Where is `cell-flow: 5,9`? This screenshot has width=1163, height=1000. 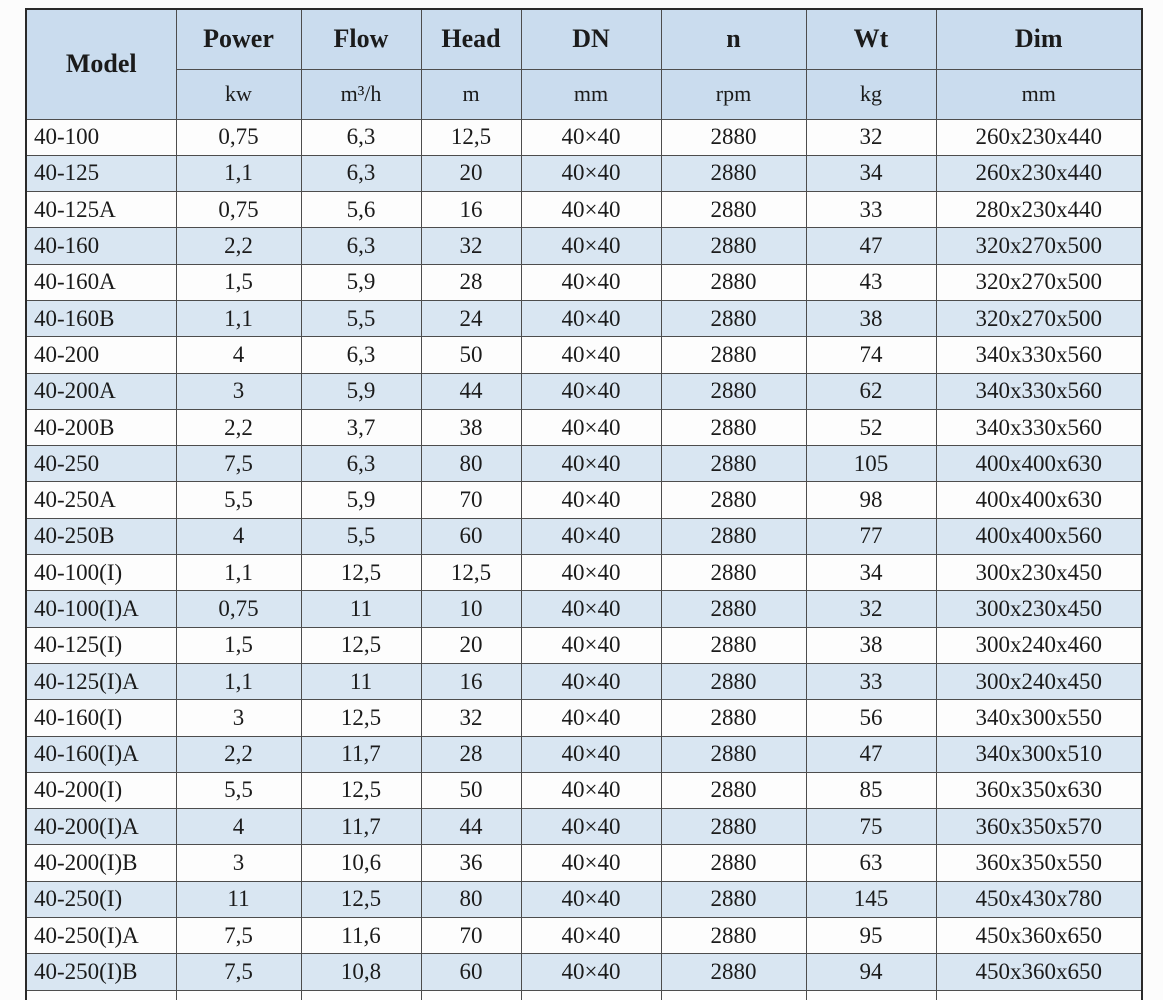
cell-flow: 5,9 is located at coordinates (361, 391).